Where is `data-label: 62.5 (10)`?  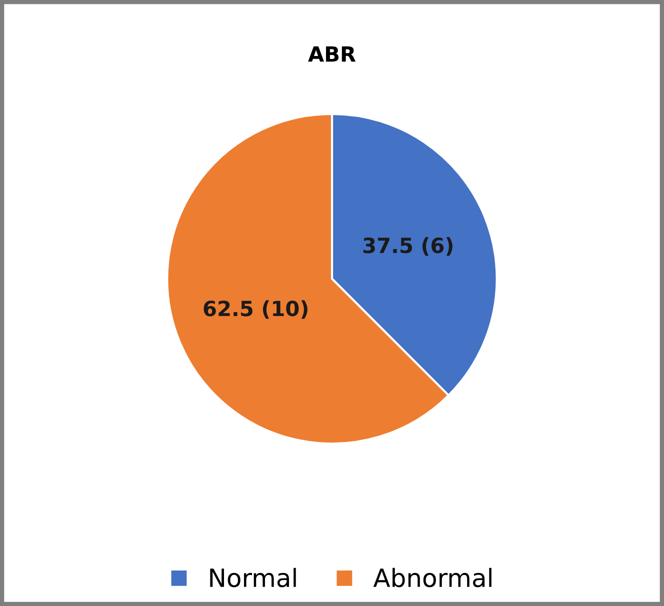 data-label: 62.5 (10) is located at coordinates (256, 309).